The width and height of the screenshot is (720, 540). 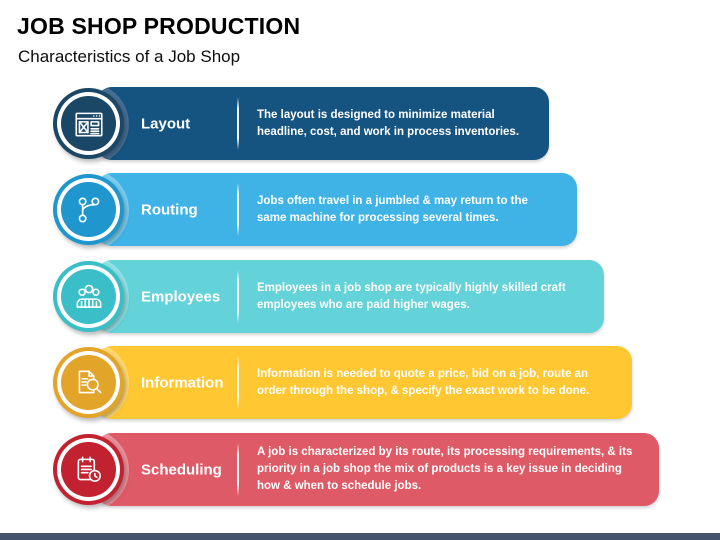 I want to click on layout-wireframe-icon, so click(x=88, y=124).